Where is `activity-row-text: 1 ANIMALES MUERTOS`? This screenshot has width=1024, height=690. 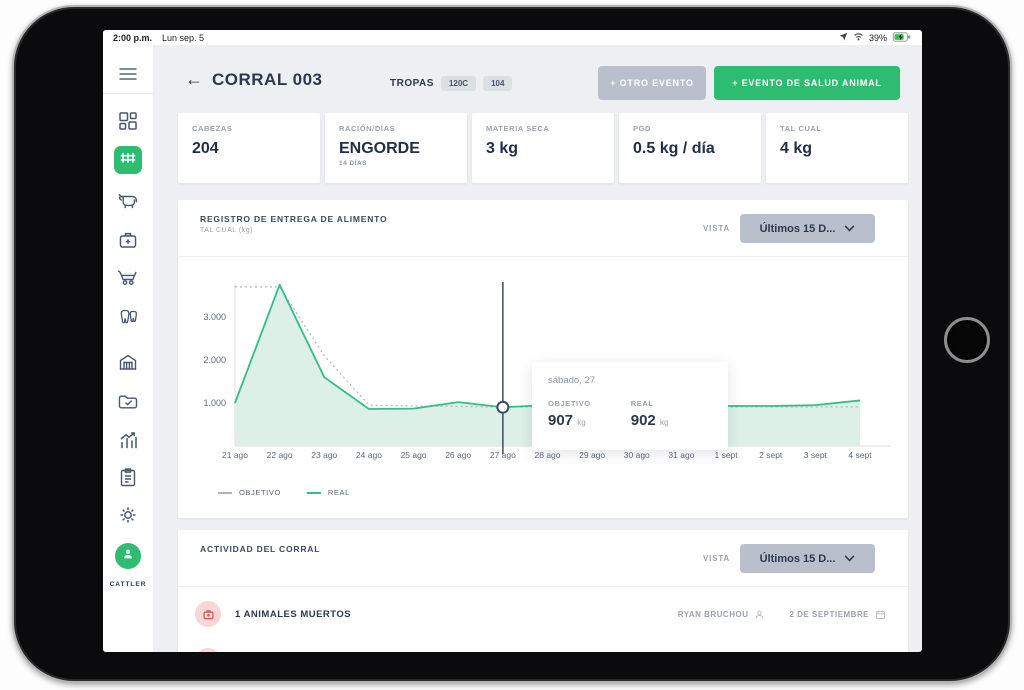 activity-row-text: 1 ANIMALES MUERTOS is located at coordinates (293, 614).